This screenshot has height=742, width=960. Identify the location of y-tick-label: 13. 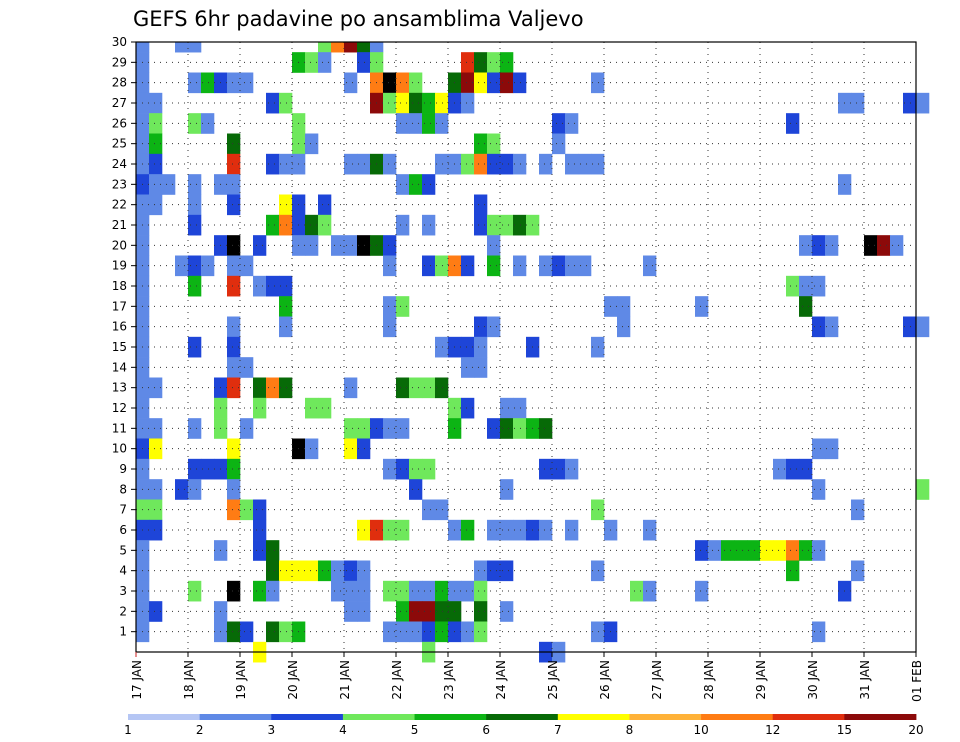
(119, 388).